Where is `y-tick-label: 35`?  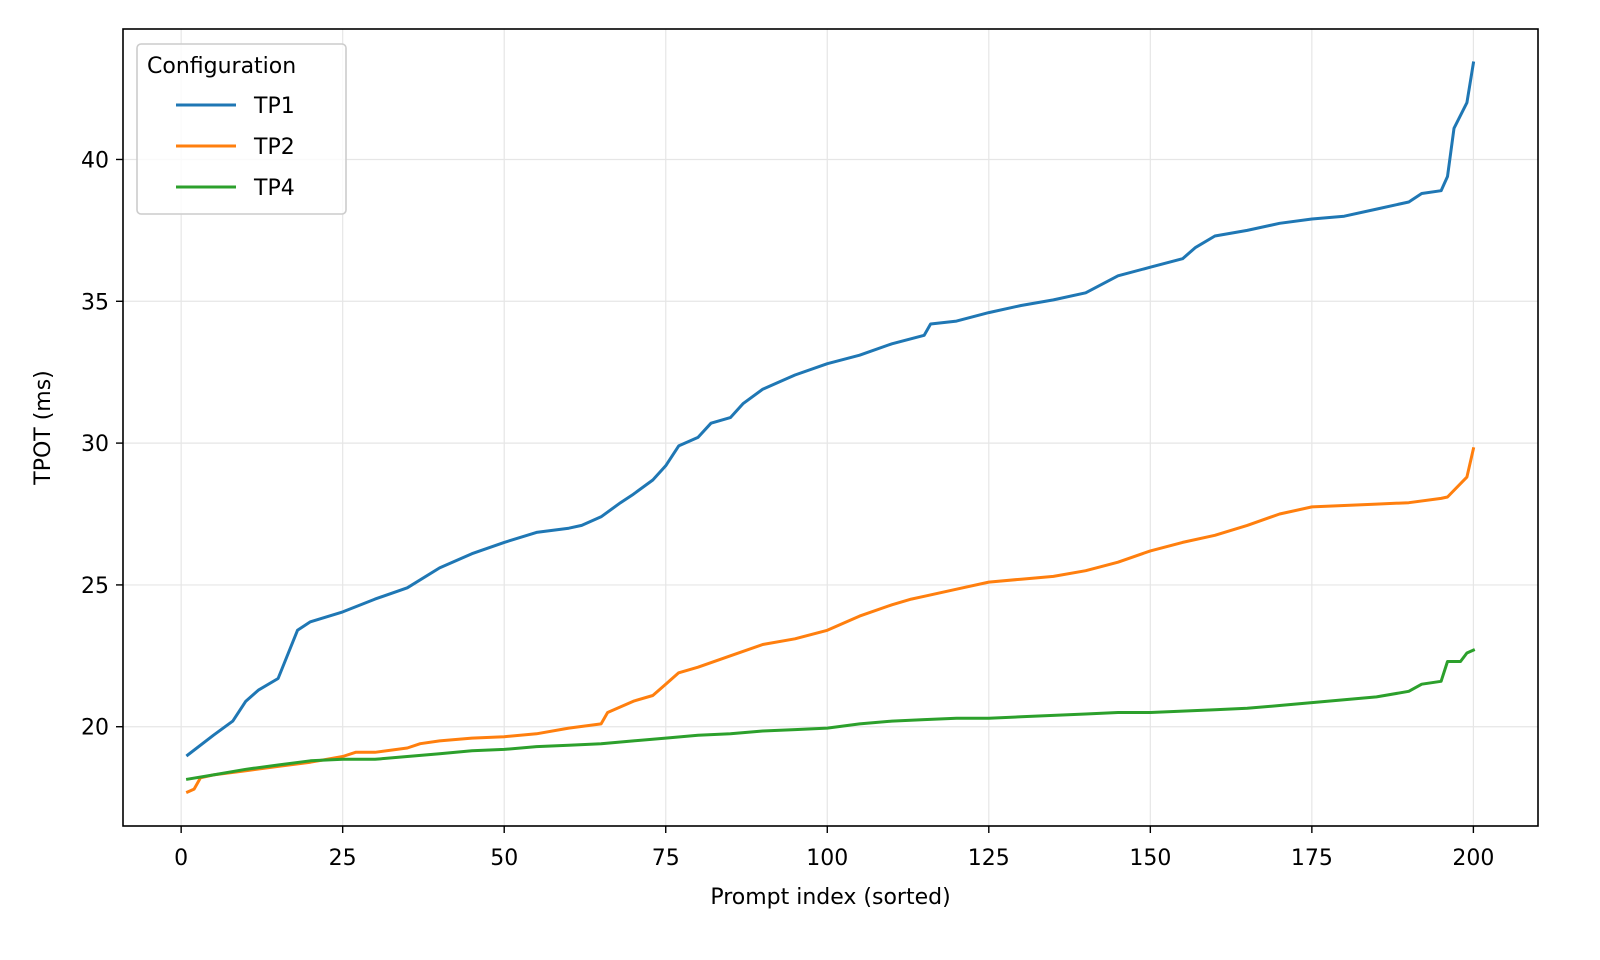
y-tick-label: 35 is located at coordinates (95, 302).